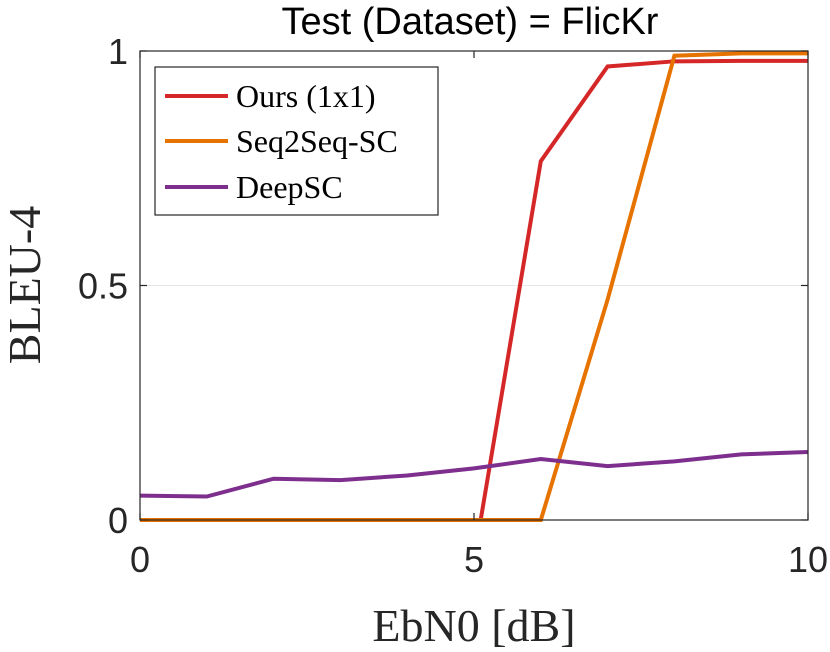 This screenshot has width=830, height=652. What do you see at coordinates (306, 96) in the screenshot?
I see `legend-label: Ours (1x1)` at bounding box center [306, 96].